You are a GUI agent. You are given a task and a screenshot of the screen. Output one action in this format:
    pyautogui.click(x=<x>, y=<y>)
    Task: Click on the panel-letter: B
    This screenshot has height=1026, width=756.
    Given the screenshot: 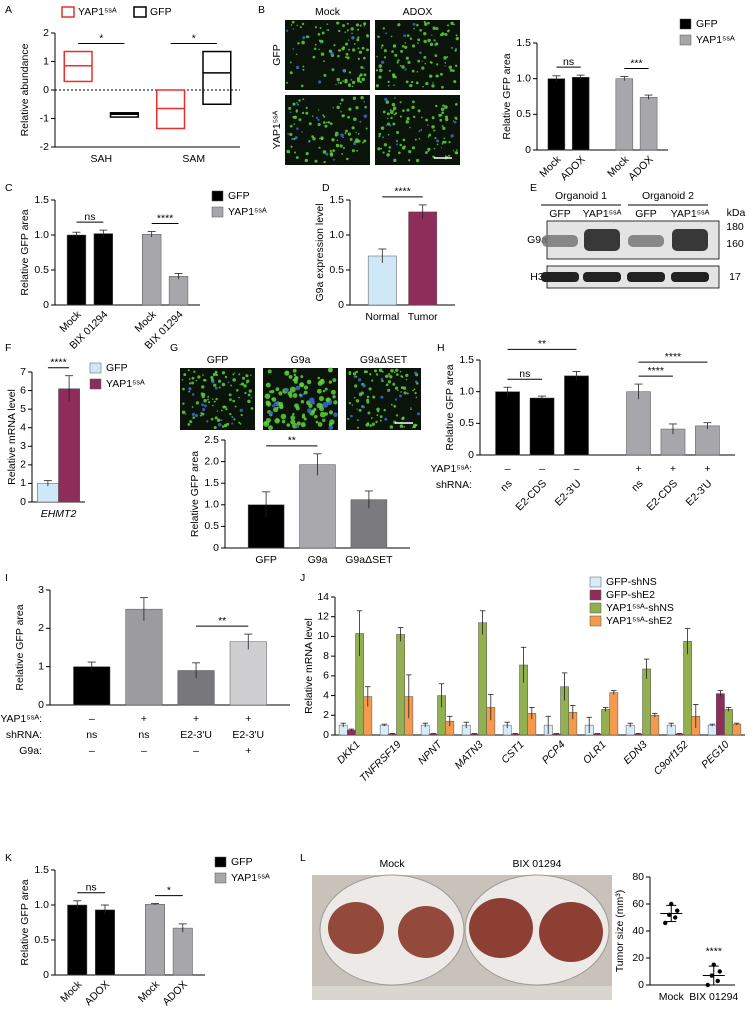 What is the action you would take?
    pyautogui.click(x=261, y=10)
    